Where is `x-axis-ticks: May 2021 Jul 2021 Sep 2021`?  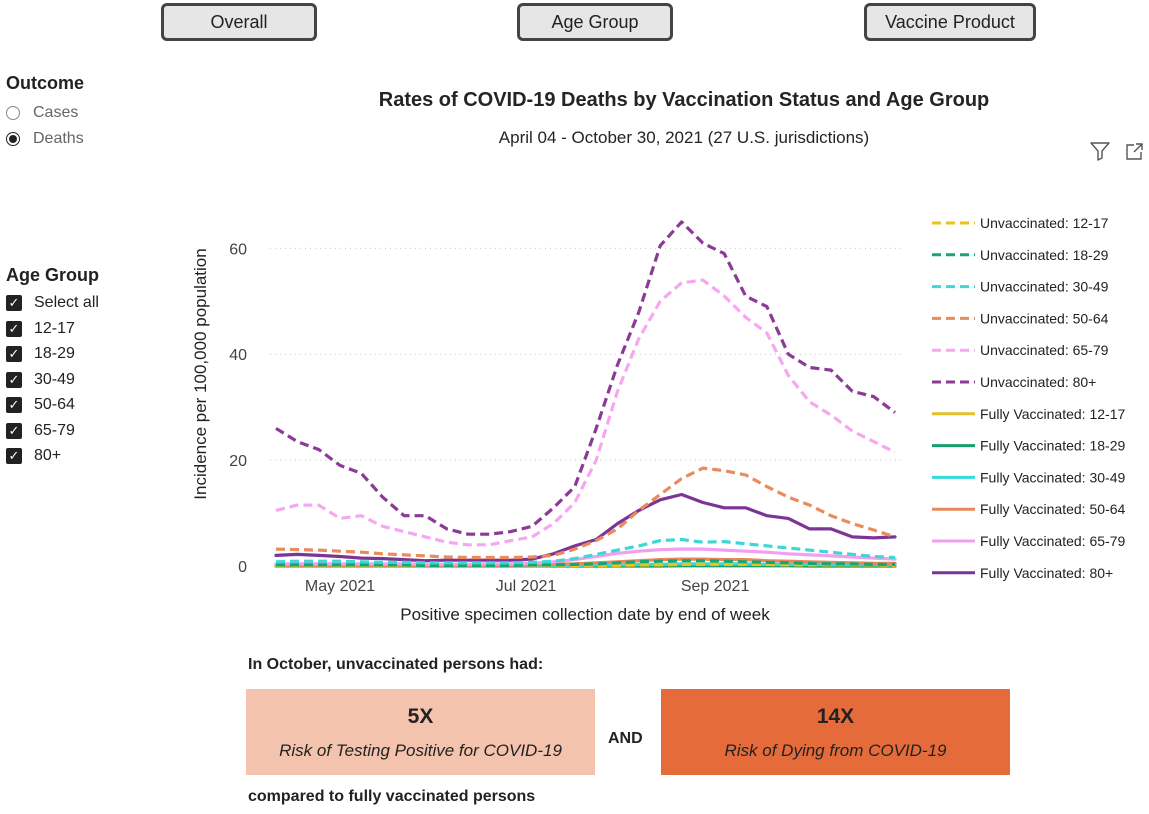 x-axis-ticks: May 2021 Jul 2021 Sep 2021 is located at coordinates (527, 586).